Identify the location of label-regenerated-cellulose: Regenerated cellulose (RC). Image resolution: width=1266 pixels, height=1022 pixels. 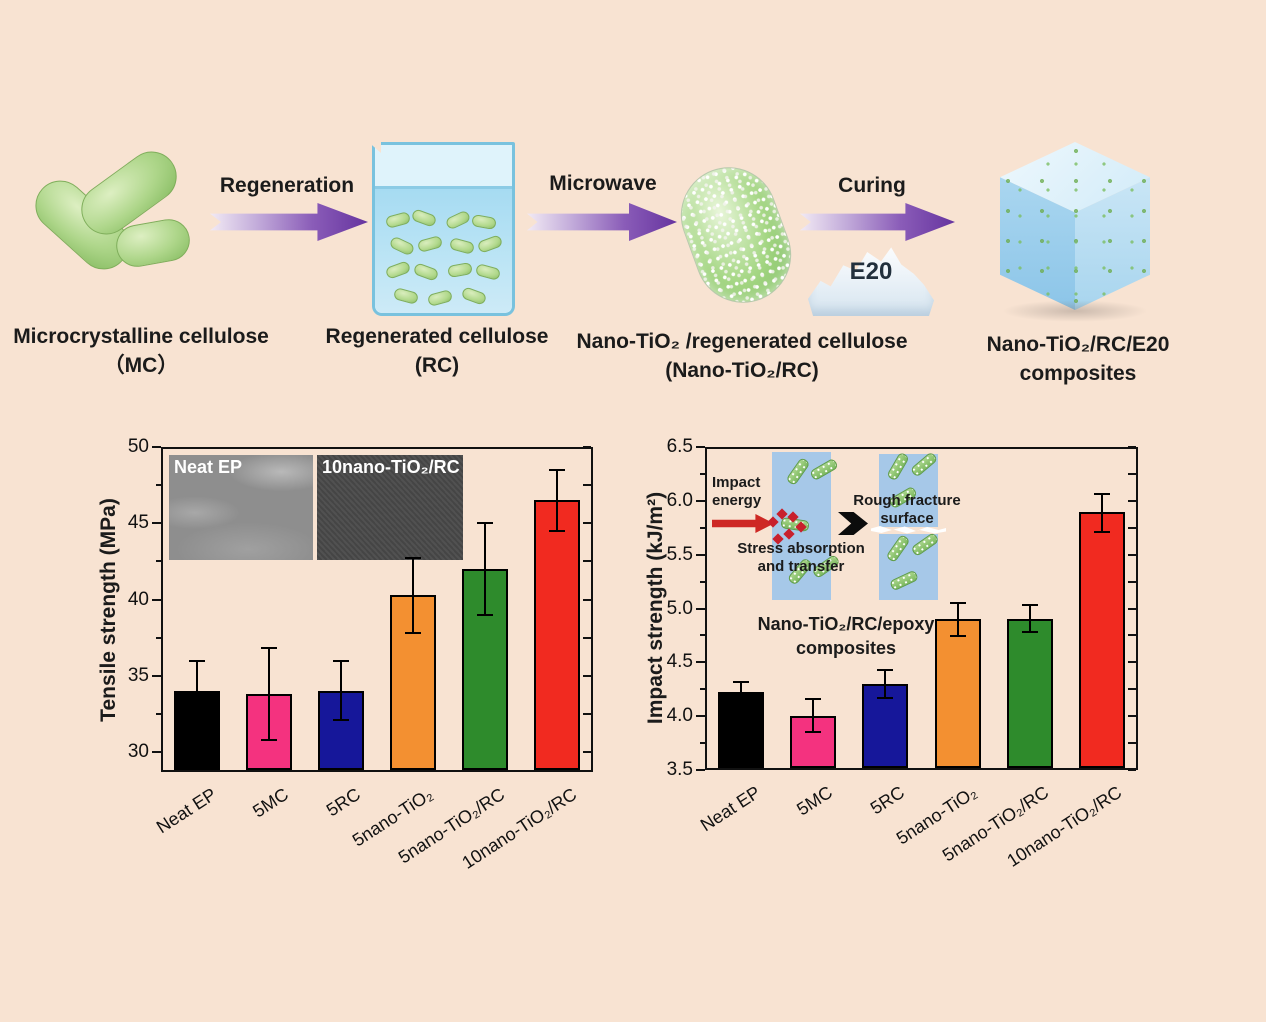
(437, 351).